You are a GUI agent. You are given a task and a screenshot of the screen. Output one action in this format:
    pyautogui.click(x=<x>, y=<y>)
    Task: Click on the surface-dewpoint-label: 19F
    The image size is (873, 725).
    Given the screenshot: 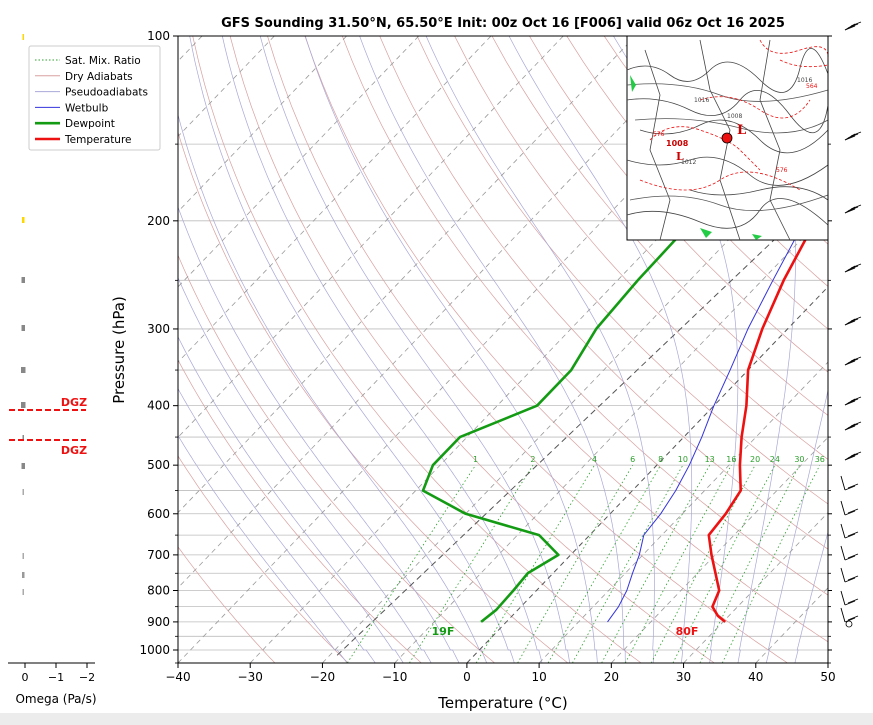 What is the action you would take?
    pyautogui.click(x=443, y=631)
    